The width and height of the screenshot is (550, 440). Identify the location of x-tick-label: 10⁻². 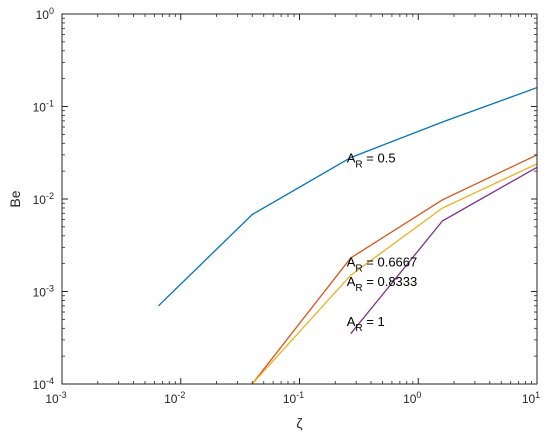
(174, 398).